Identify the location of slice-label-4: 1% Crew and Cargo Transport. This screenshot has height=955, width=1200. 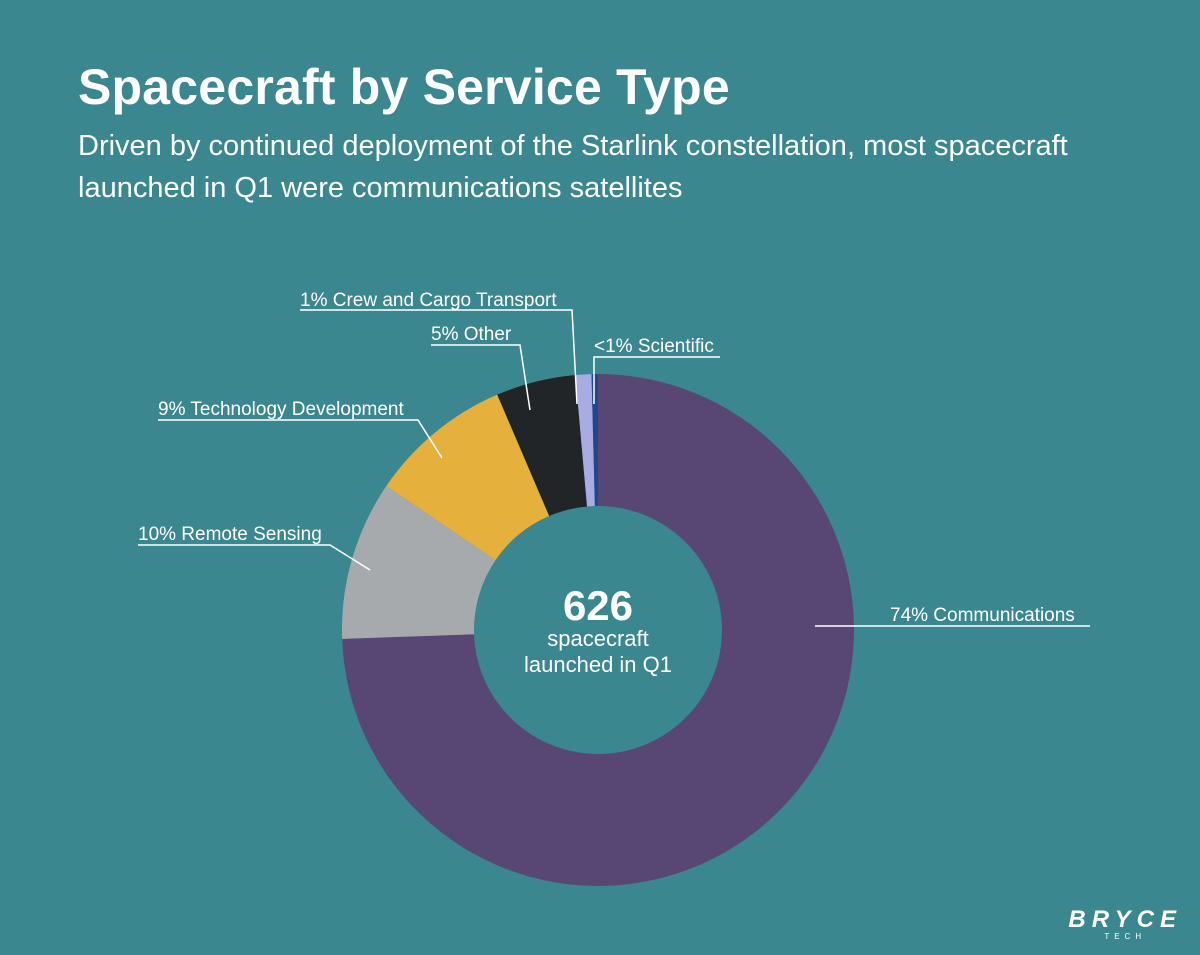
(428, 300).